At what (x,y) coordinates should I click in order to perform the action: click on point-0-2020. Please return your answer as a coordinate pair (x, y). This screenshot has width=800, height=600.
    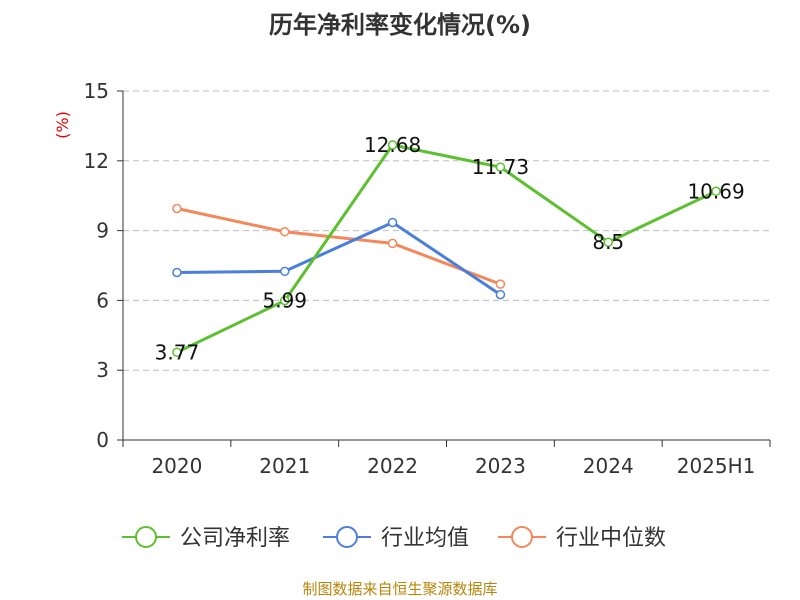
    Looking at the image, I should click on (177, 352).